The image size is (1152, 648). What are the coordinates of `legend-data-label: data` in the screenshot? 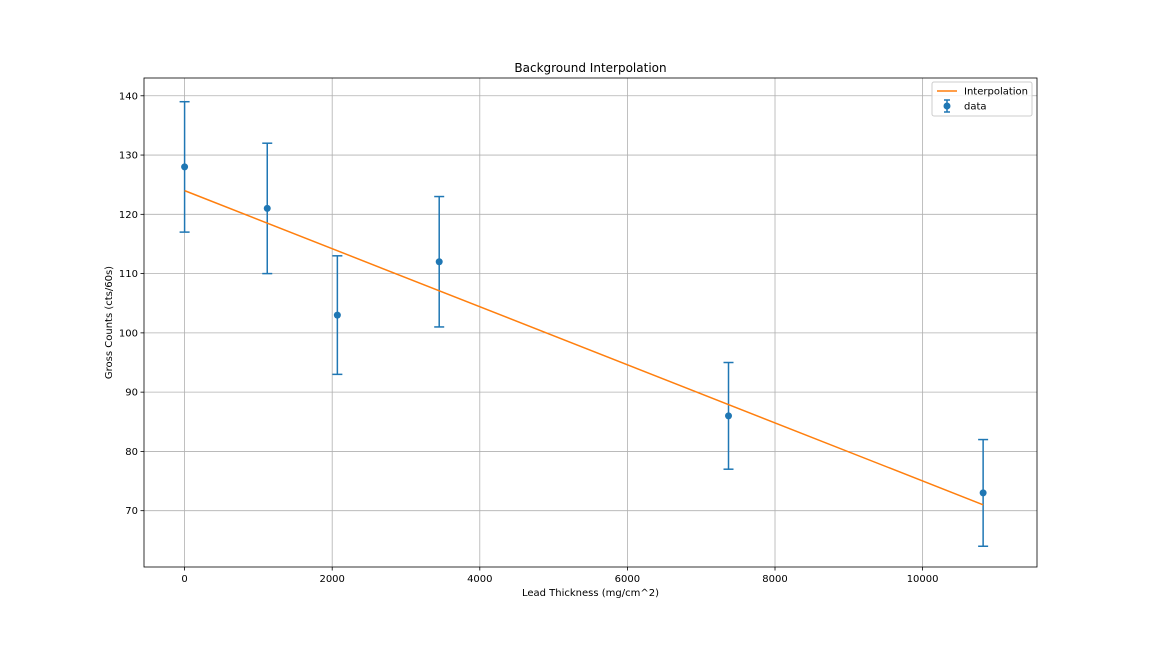 It's located at (975, 107).